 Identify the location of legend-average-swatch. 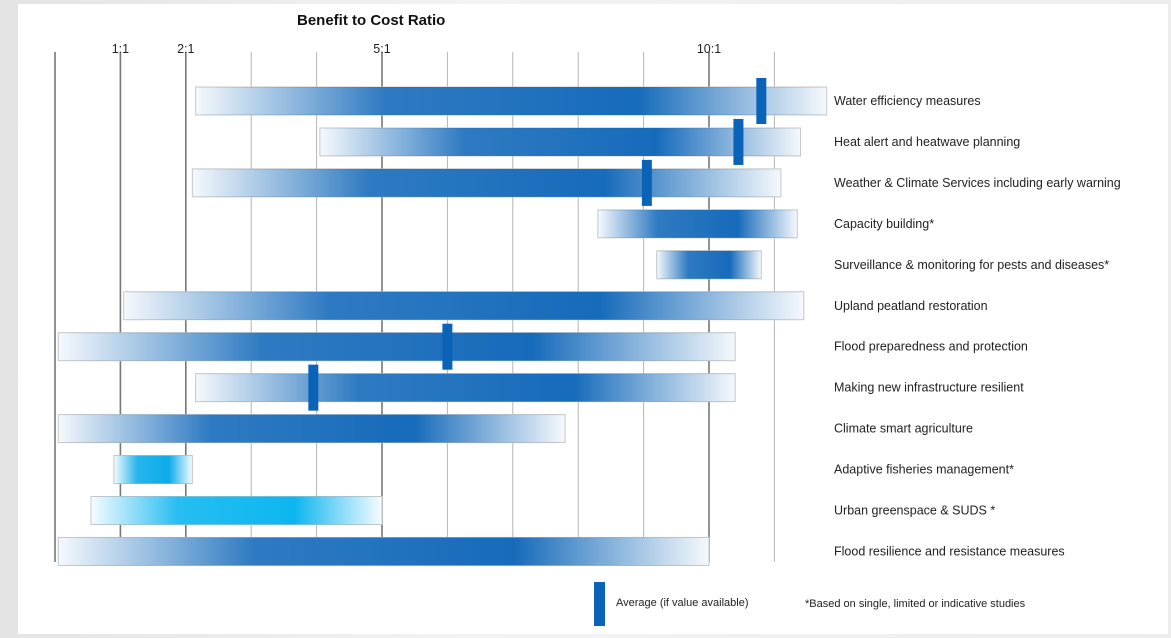
(599, 604).